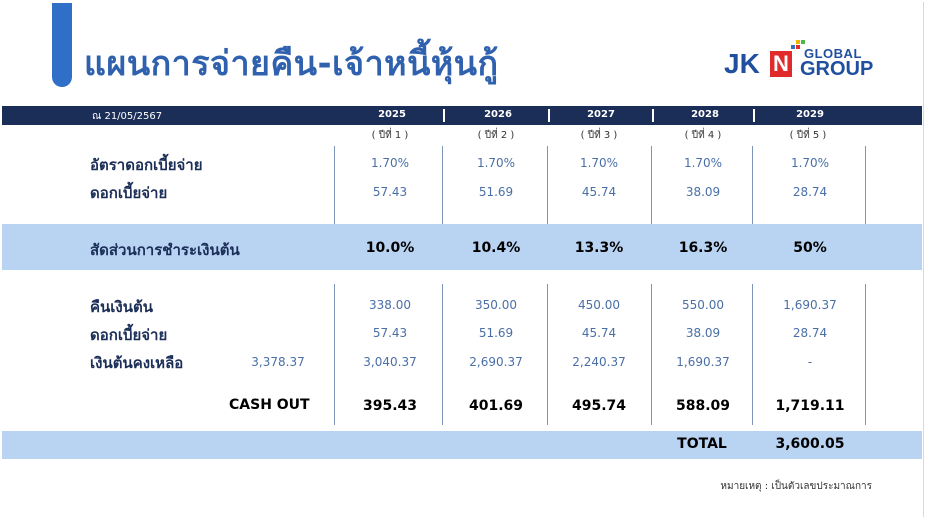  I want to click on year-header: 2027, so click(601, 114).